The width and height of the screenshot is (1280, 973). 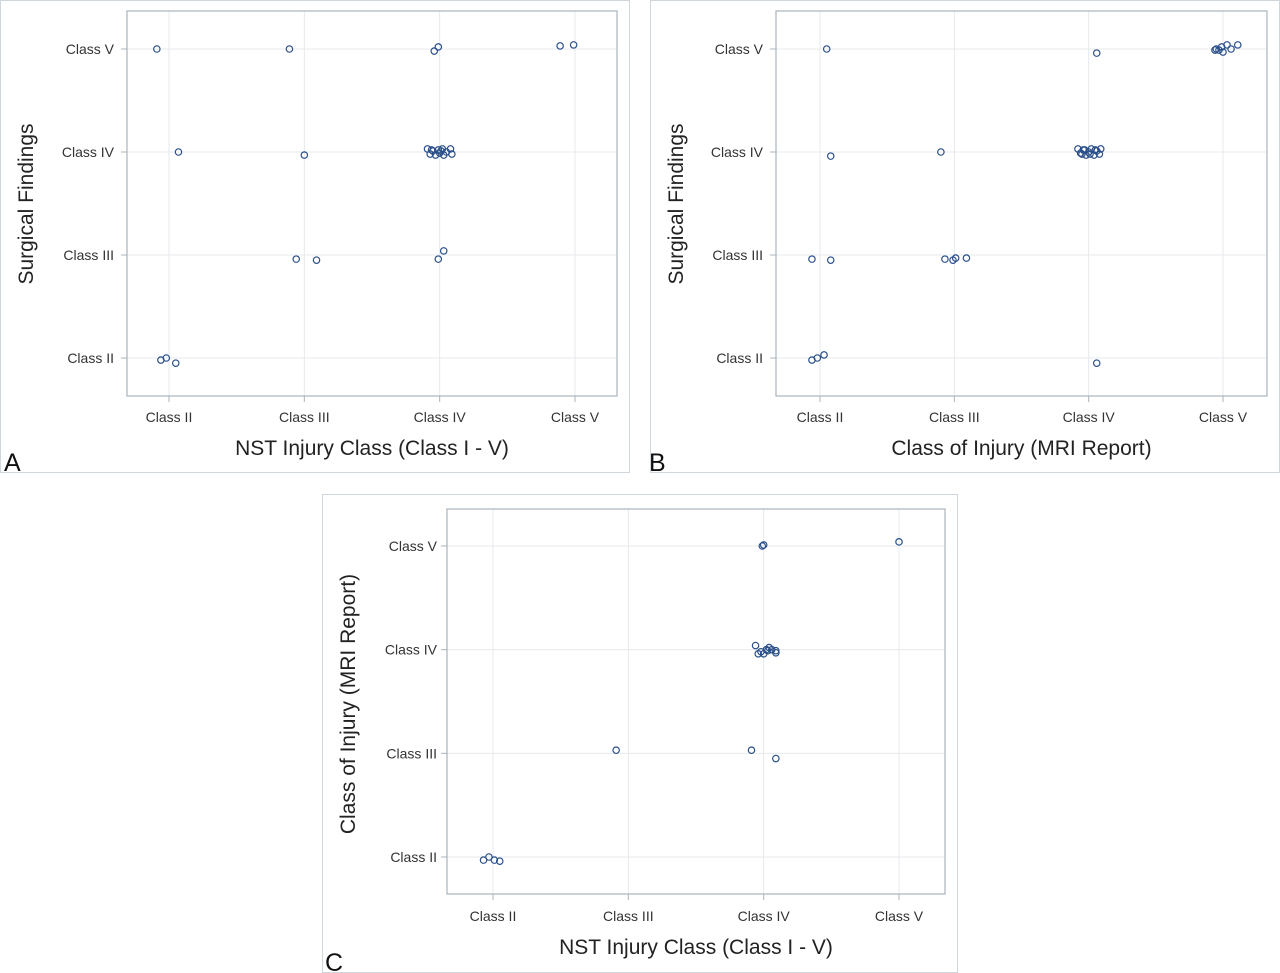 What do you see at coordinates (1021, 448) in the screenshot?
I see `x-axis-title: Class of Injury (MRI Report)` at bounding box center [1021, 448].